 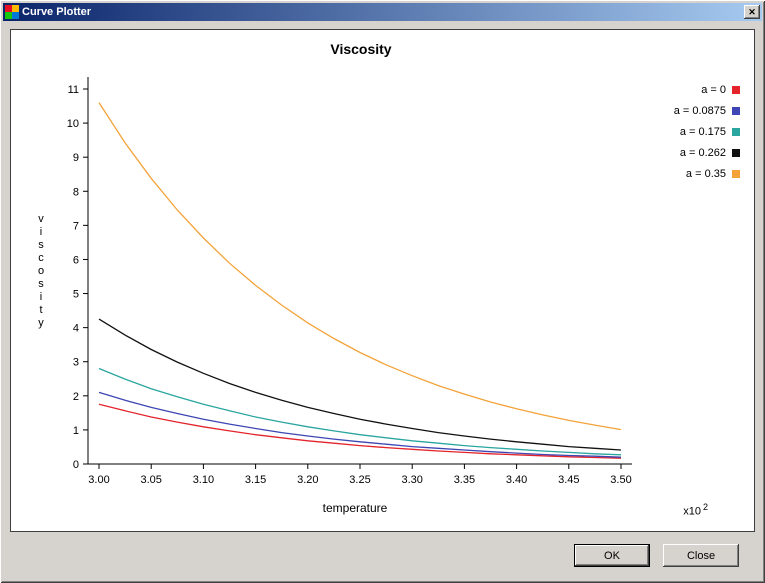 I want to click on close-icon: ✕, so click(x=752, y=12).